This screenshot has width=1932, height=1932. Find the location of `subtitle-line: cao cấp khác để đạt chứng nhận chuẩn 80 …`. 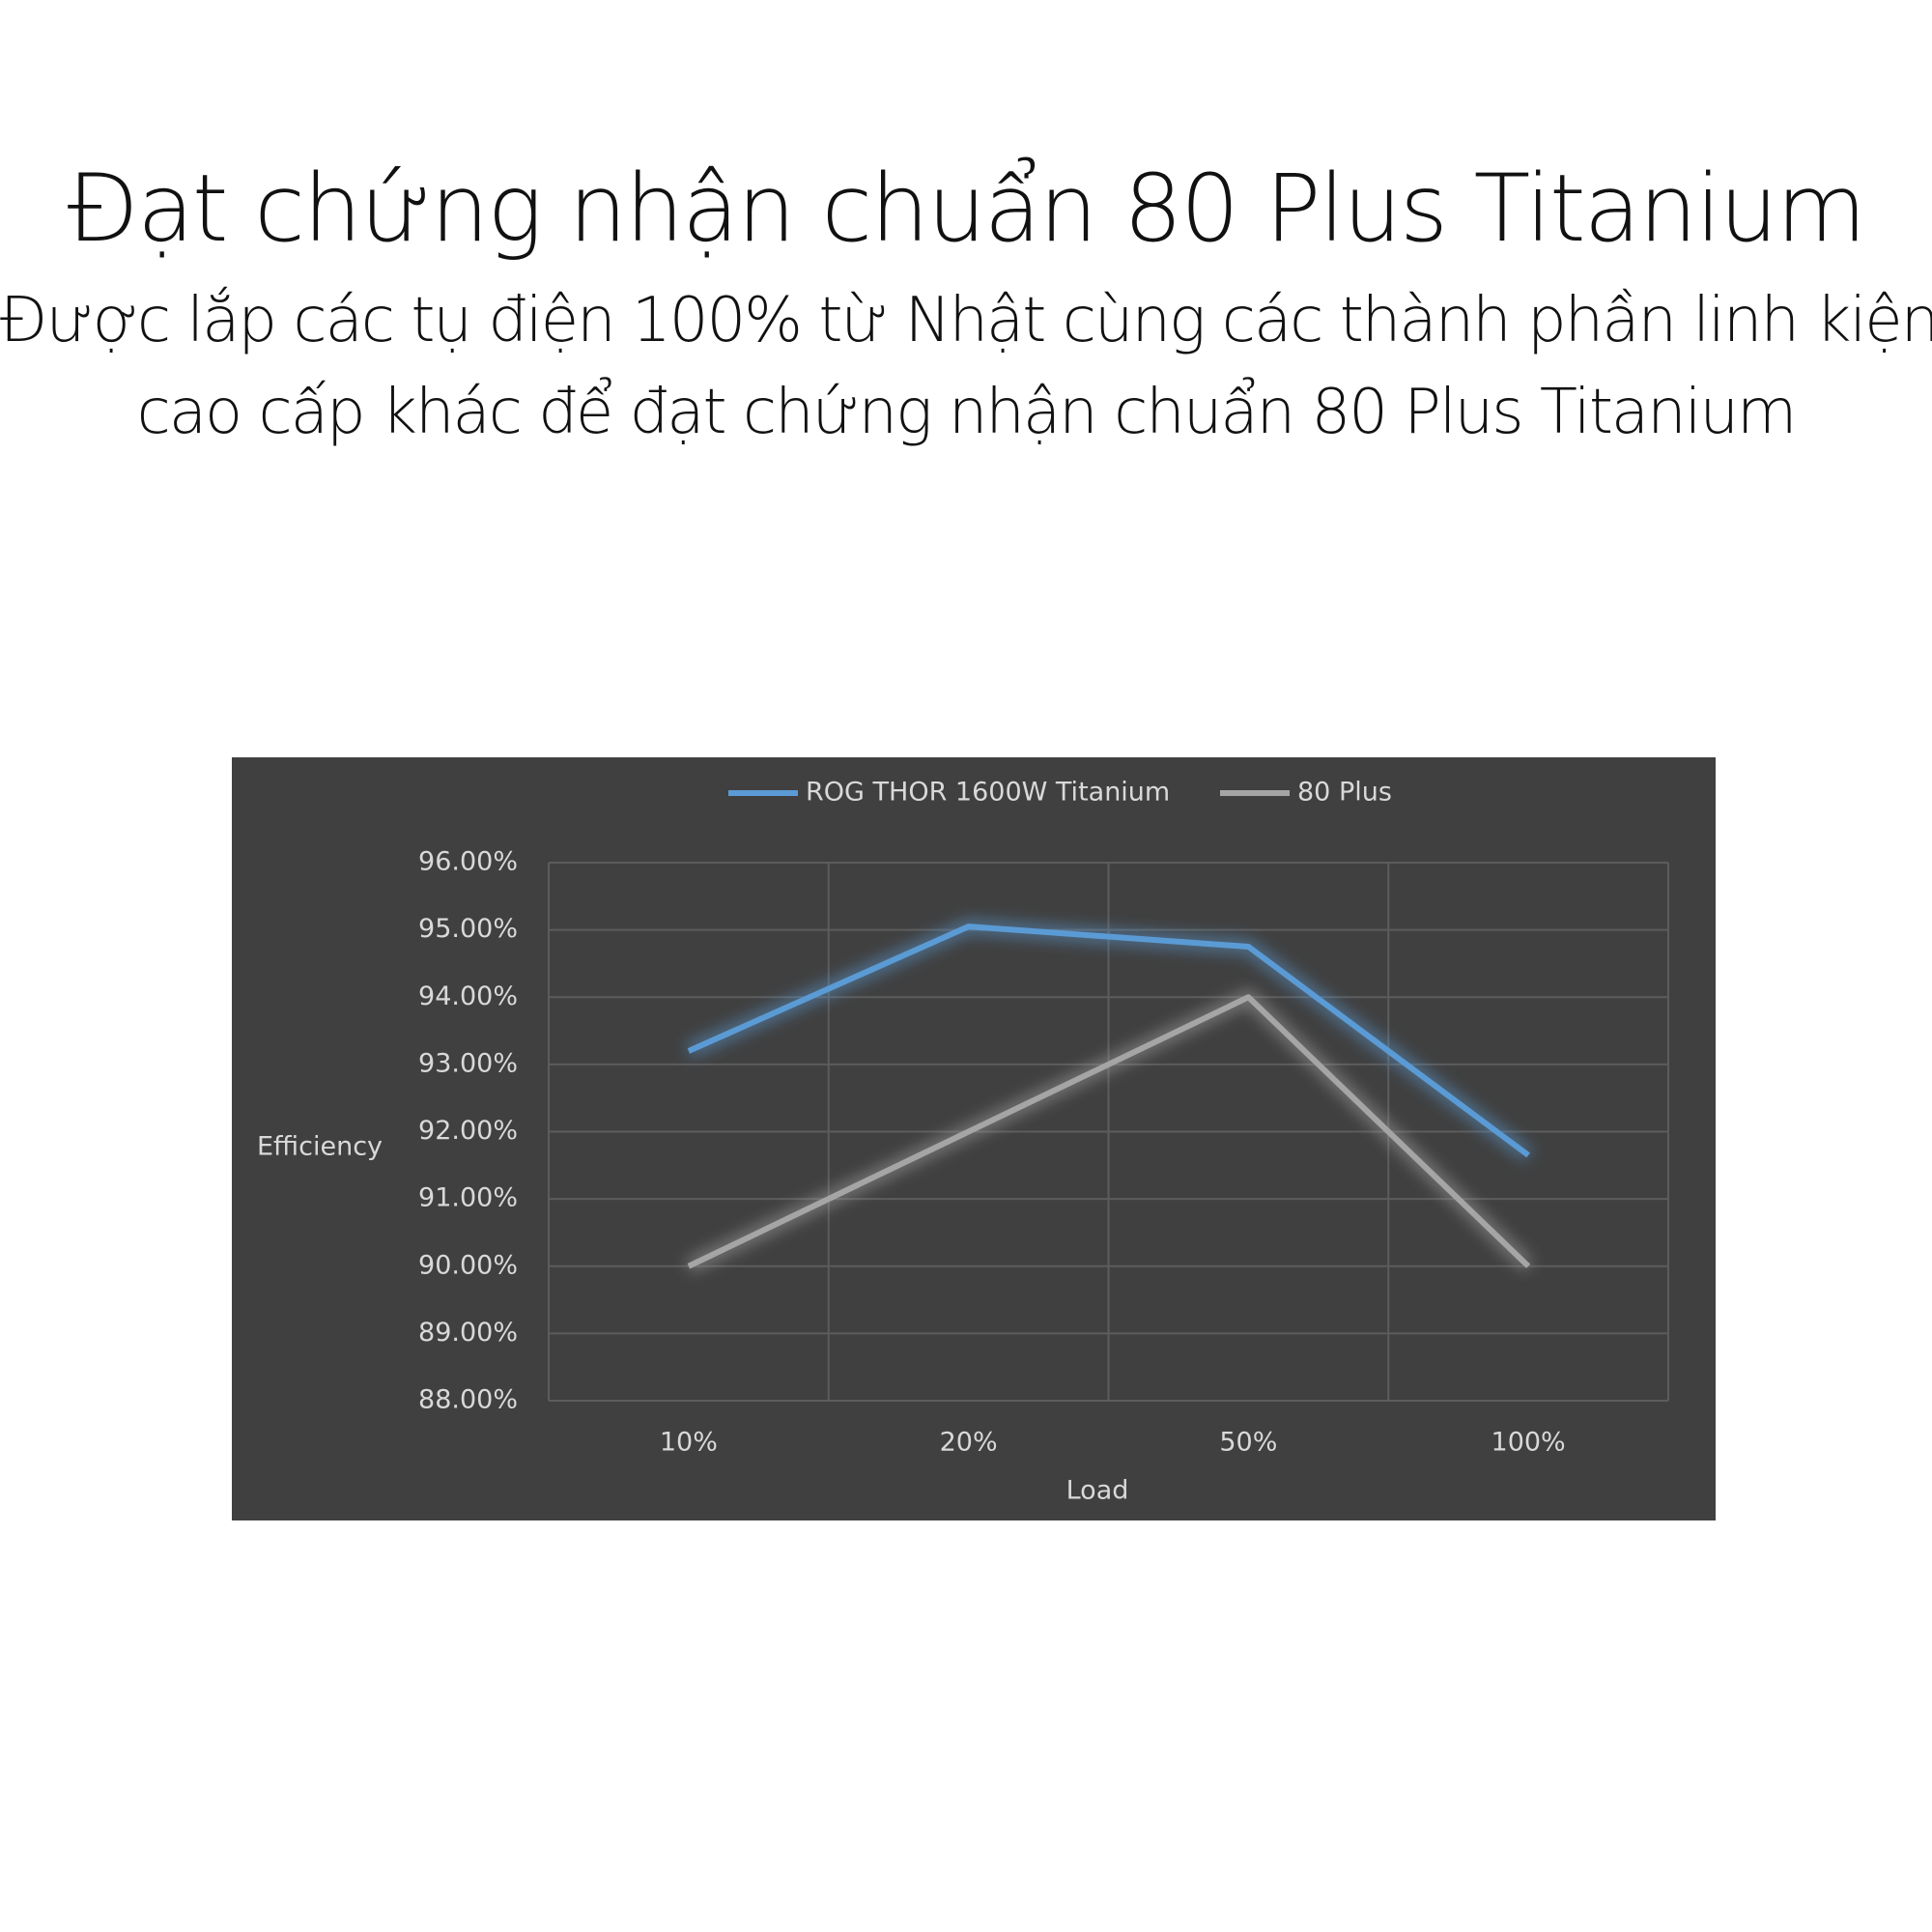

subtitle-line: cao cấp khác để đạt chứng nhận chuẩn 80 … is located at coordinates (967, 412).